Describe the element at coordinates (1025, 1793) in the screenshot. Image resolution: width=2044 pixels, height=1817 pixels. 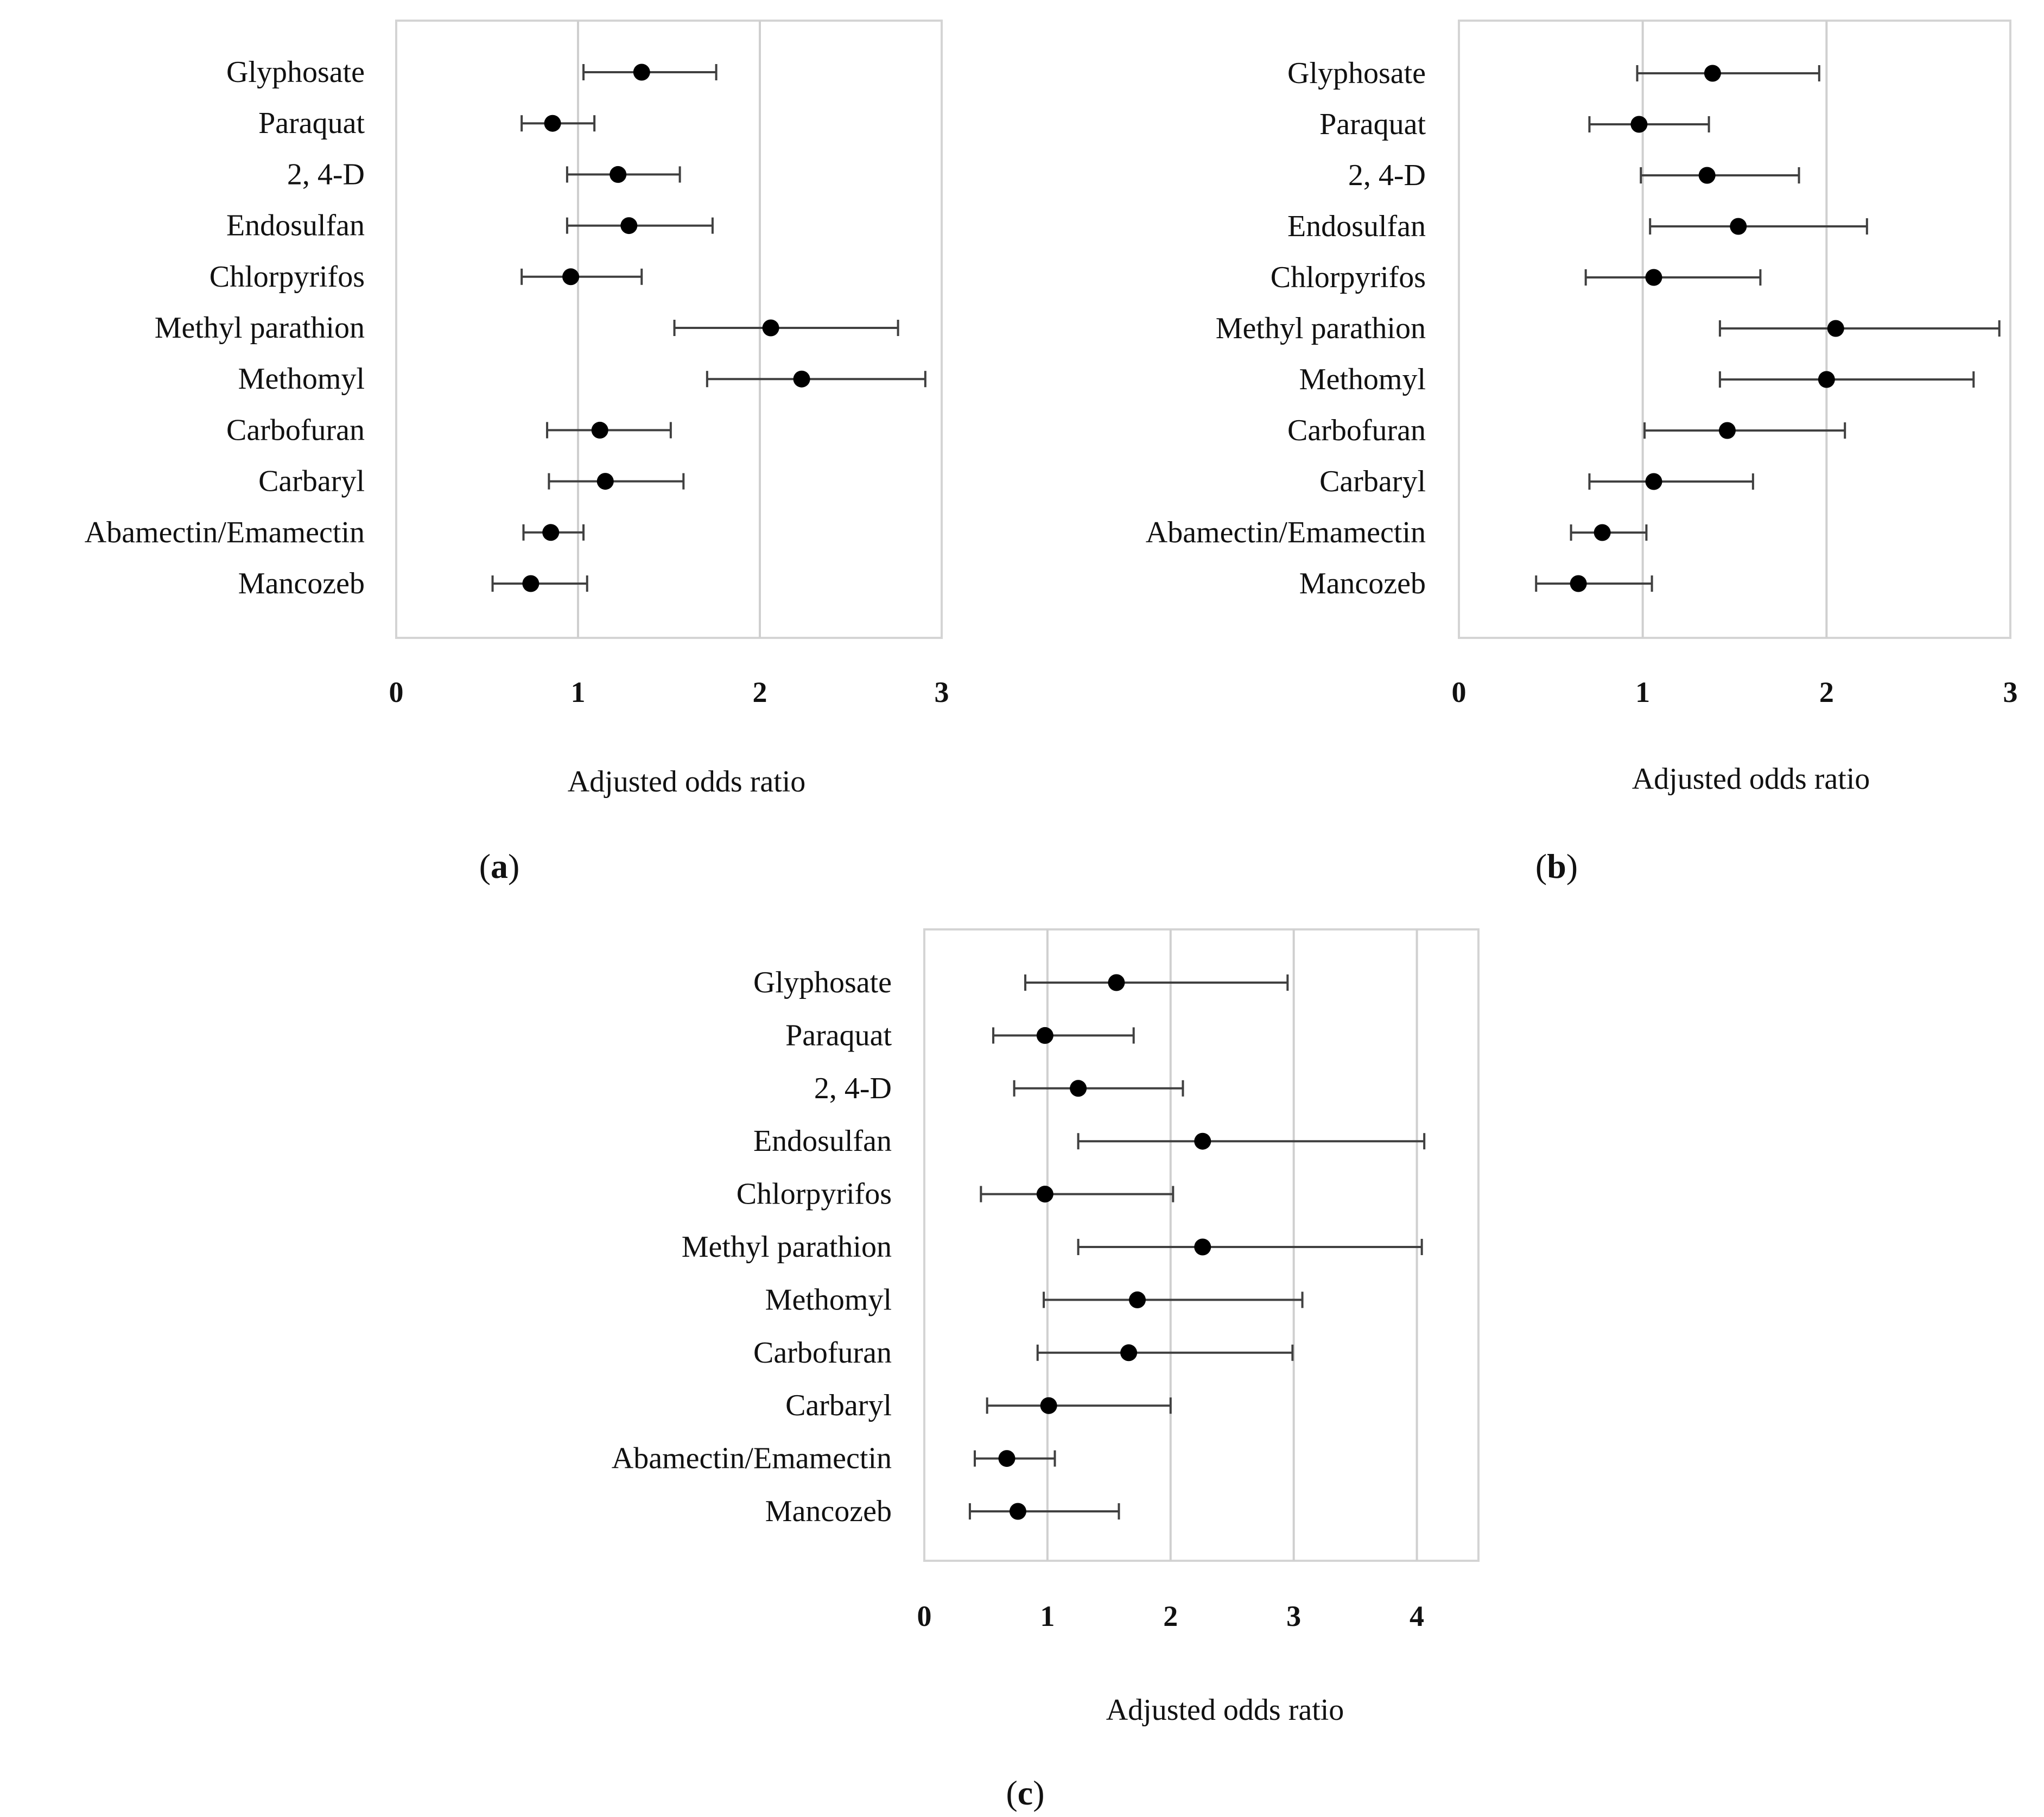
I see `panel-label: (c)` at that location.